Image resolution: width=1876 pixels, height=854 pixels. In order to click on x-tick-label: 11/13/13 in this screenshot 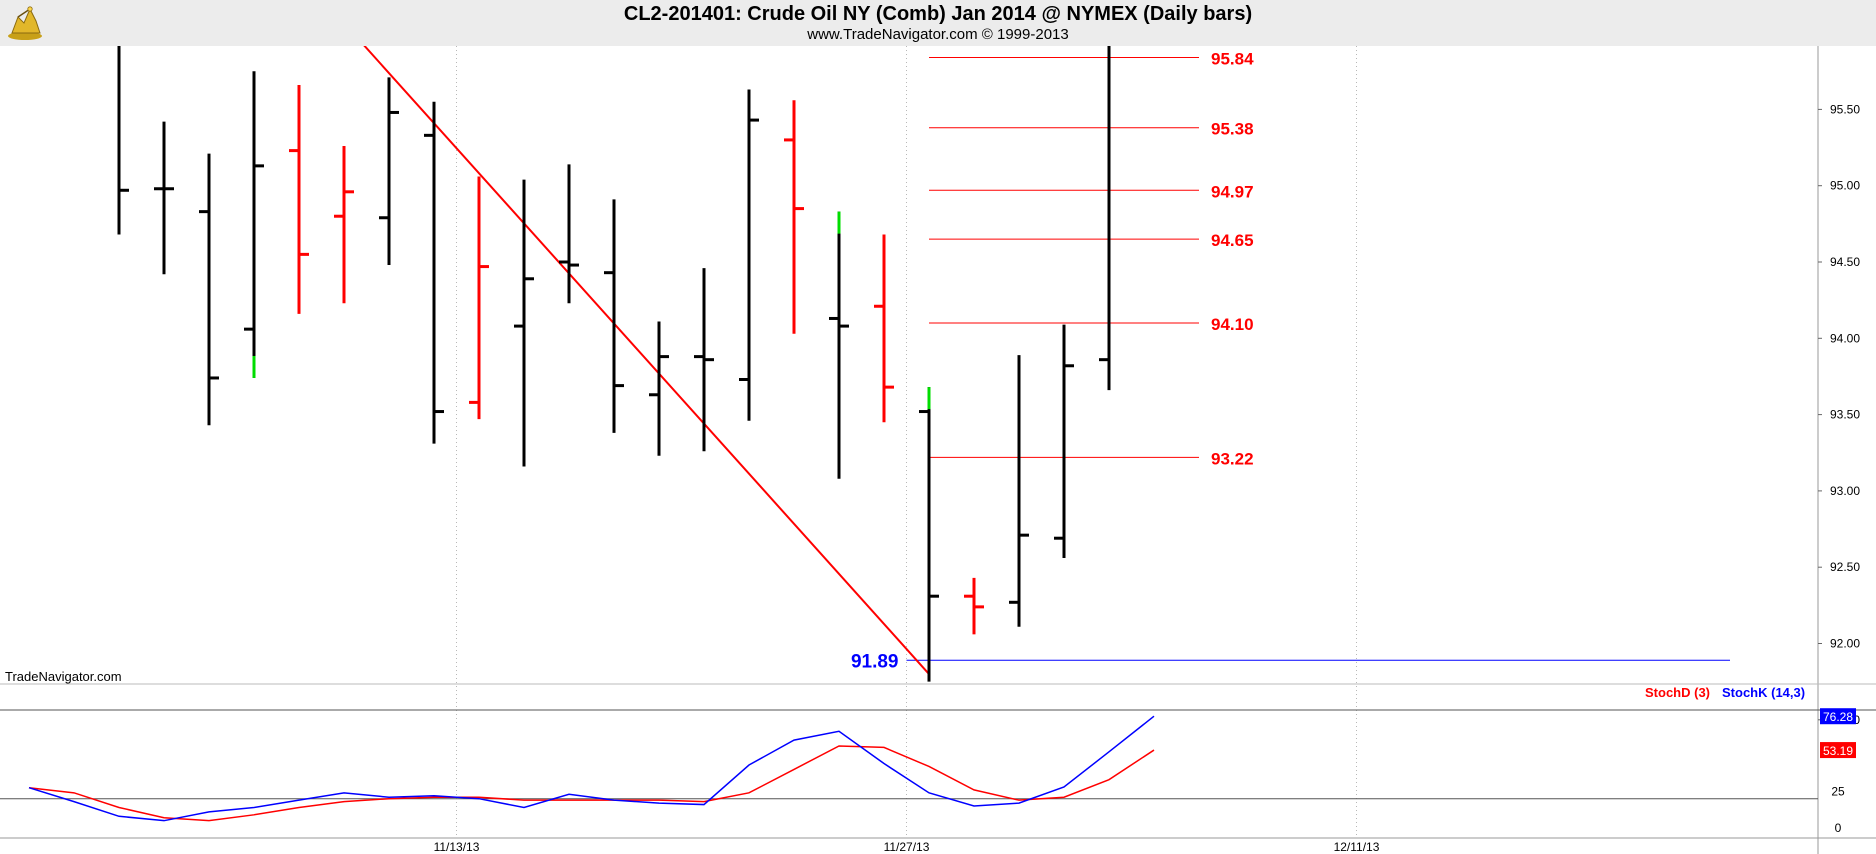, I will do `click(457, 847)`.